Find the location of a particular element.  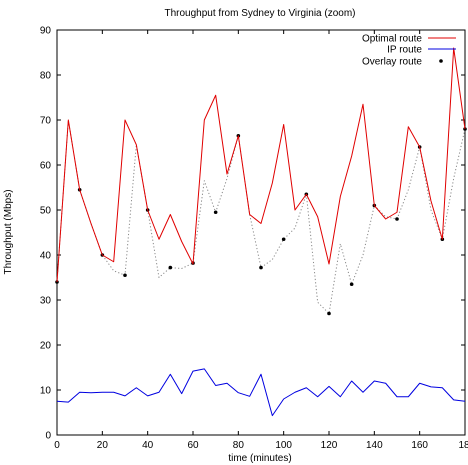

legend-label-overlay-route: Overlay route is located at coordinates (392, 62).